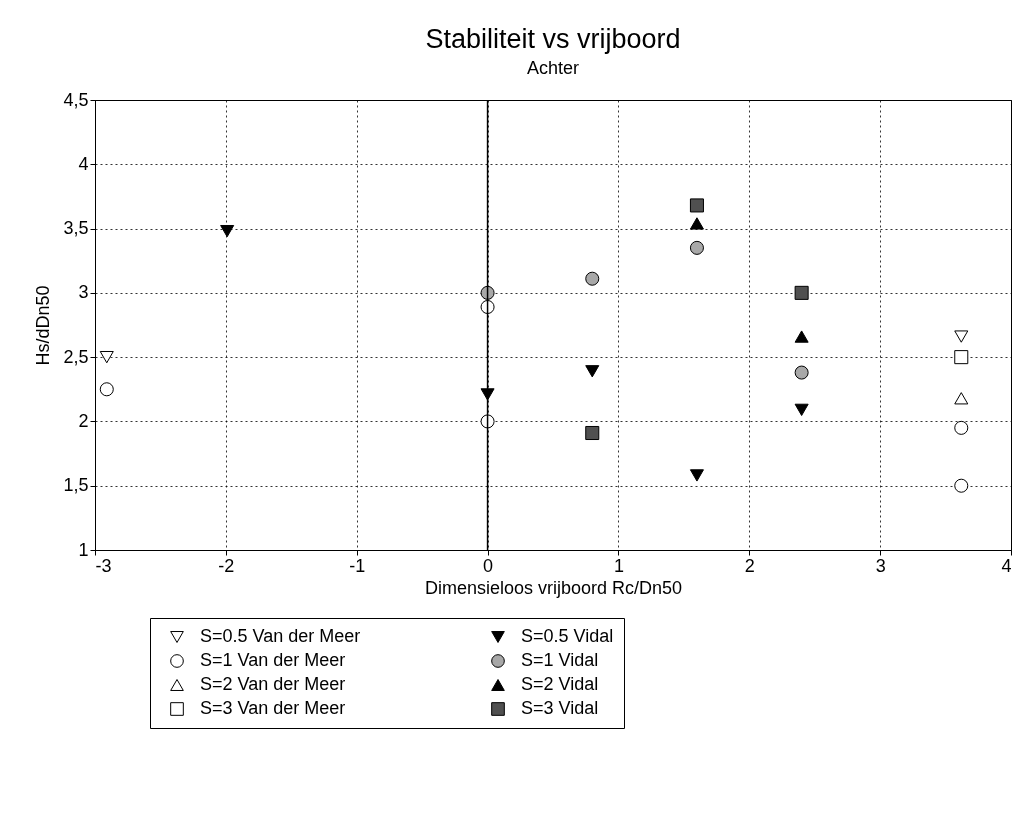 The height and width of the screenshot is (828, 1019). Describe the element at coordinates (560, 660) in the screenshot. I see `legend-label: S=1 Vidal` at that location.